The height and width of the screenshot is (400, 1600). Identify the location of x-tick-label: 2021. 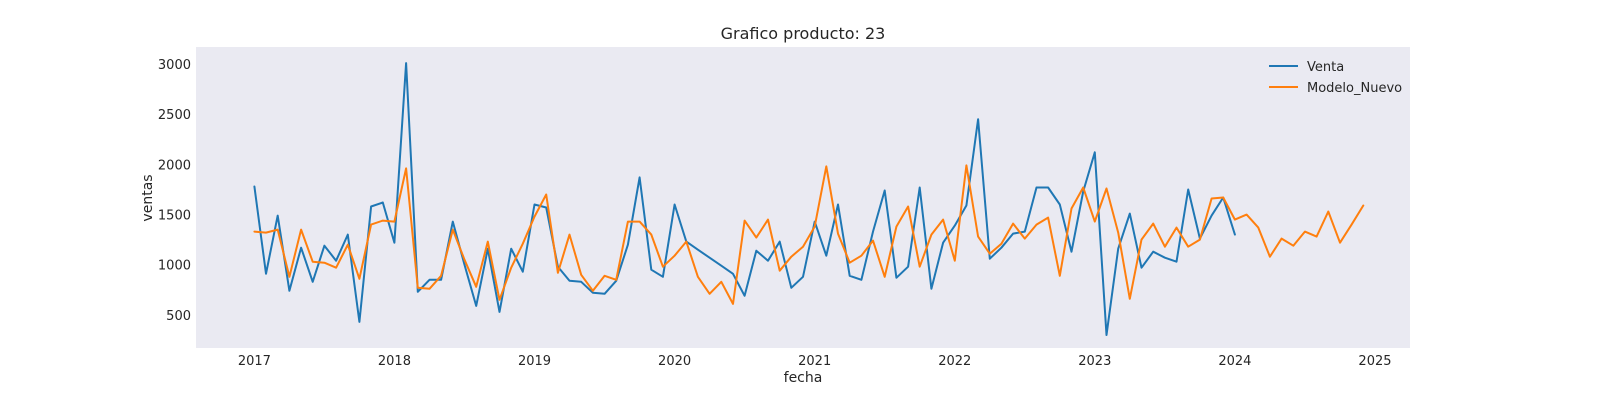
(814, 361).